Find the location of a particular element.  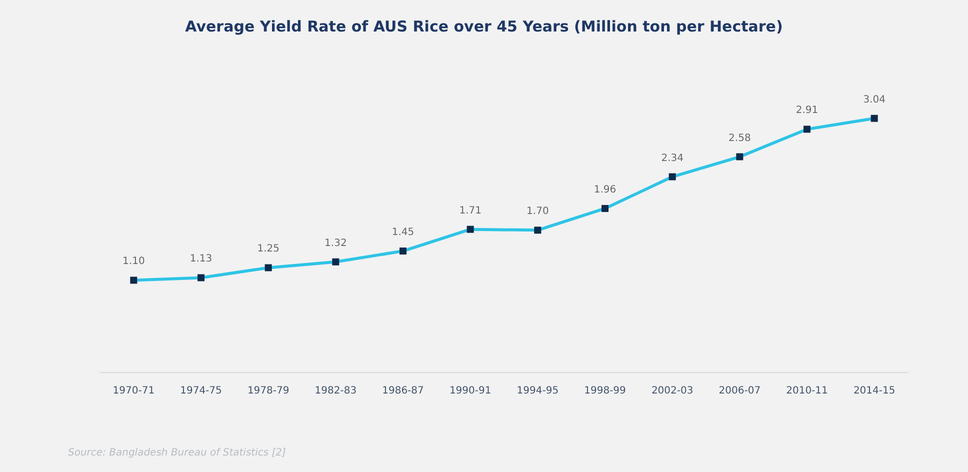

data-label: 1.71 is located at coordinates (470, 210).